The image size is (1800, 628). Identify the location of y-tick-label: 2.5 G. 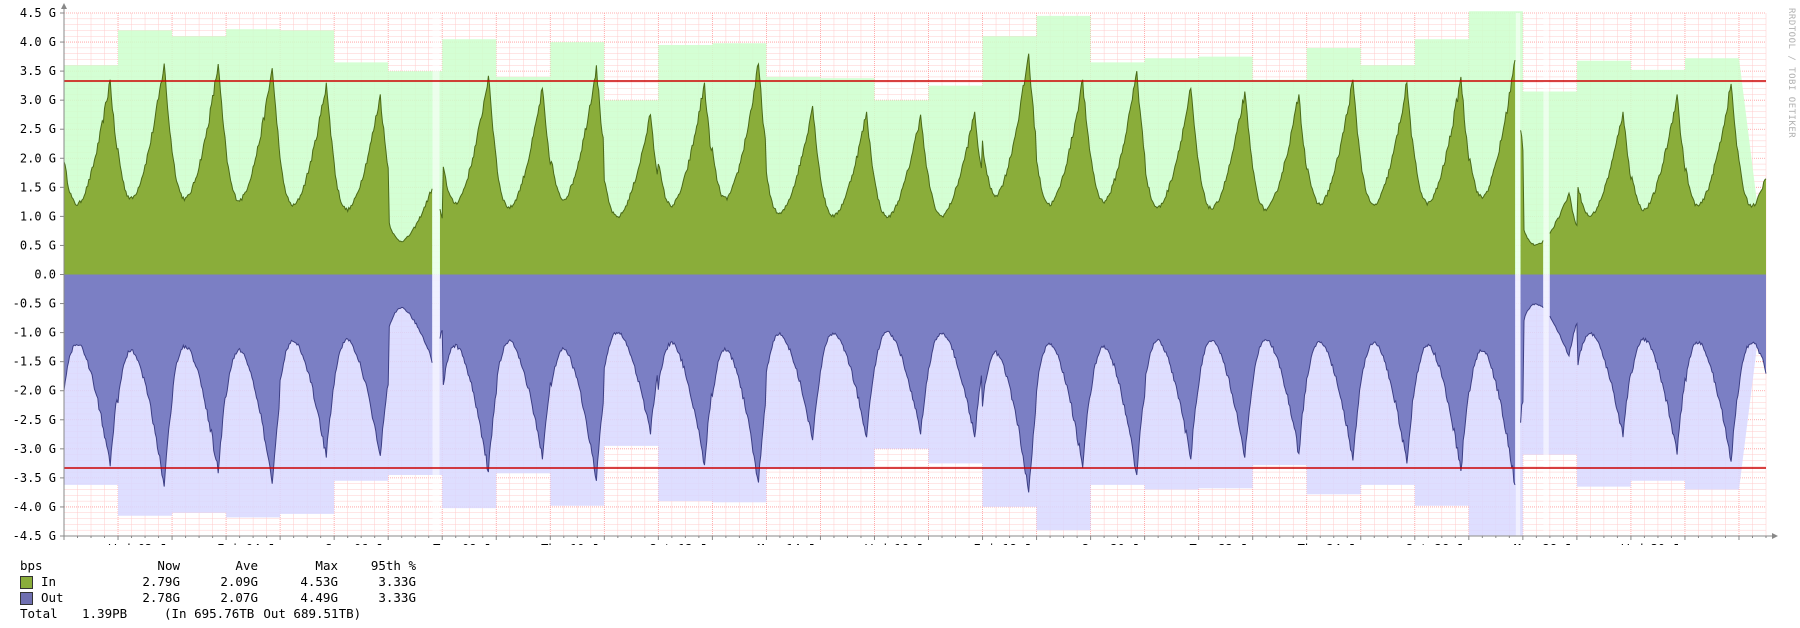
(38, 129).